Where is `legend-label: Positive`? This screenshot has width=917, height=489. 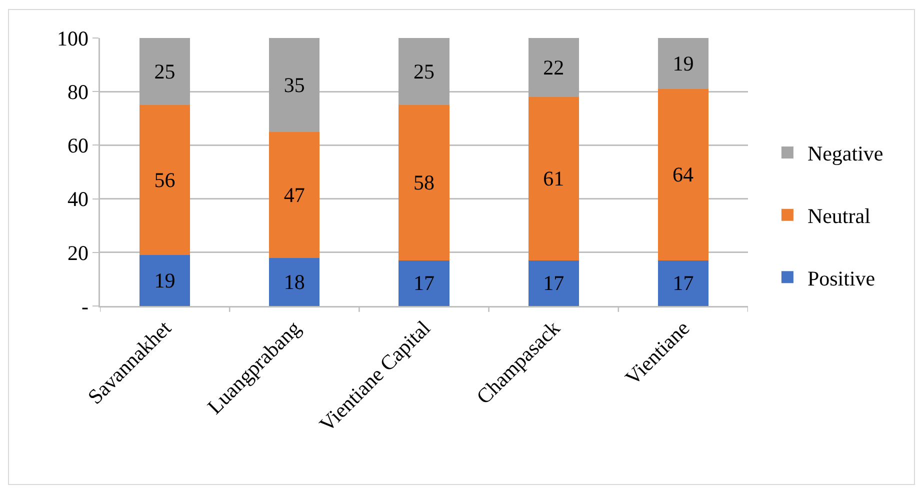 legend-label: Positive is located at coordinates (841, 278).